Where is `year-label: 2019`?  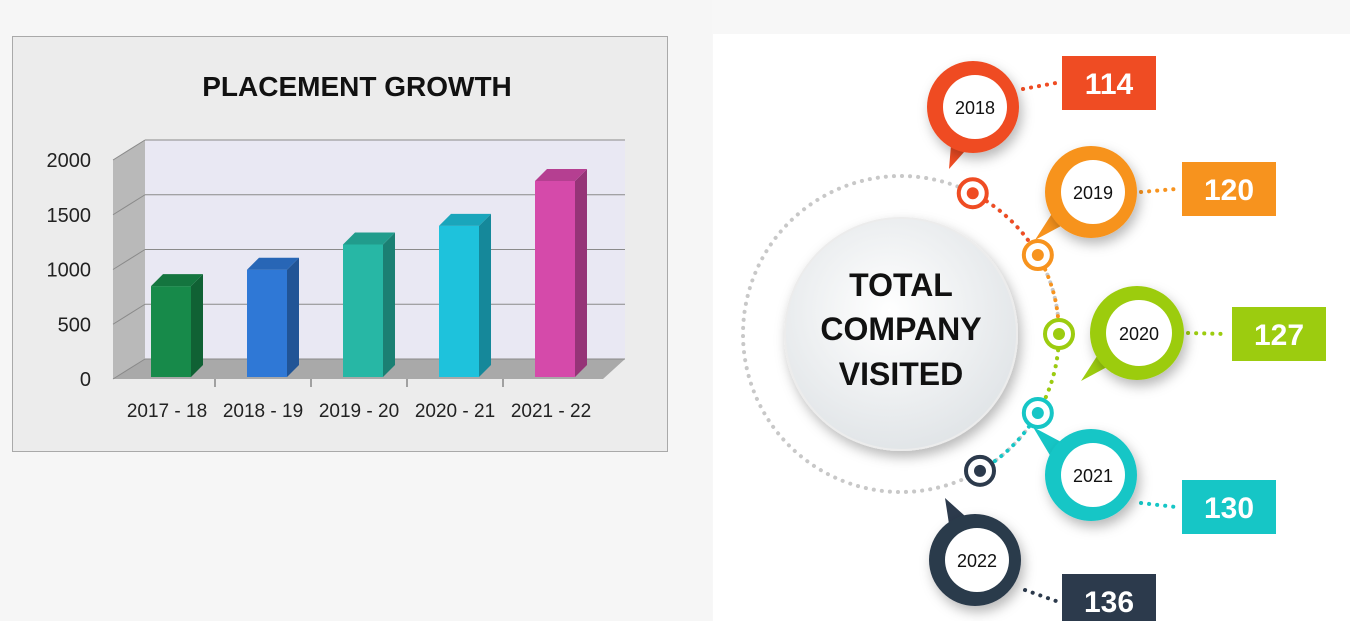
year-label: 2019 is located at coordinates (1093, 193).